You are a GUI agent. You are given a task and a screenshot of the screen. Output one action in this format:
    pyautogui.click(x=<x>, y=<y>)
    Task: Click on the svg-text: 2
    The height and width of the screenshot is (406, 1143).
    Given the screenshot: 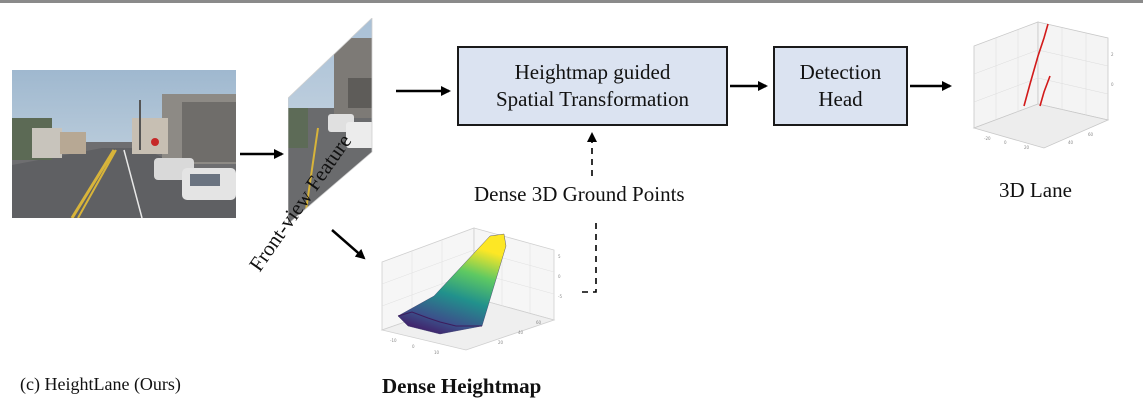 What is the action you would take?
    pyautogui.click(x=1112, y=54)
    